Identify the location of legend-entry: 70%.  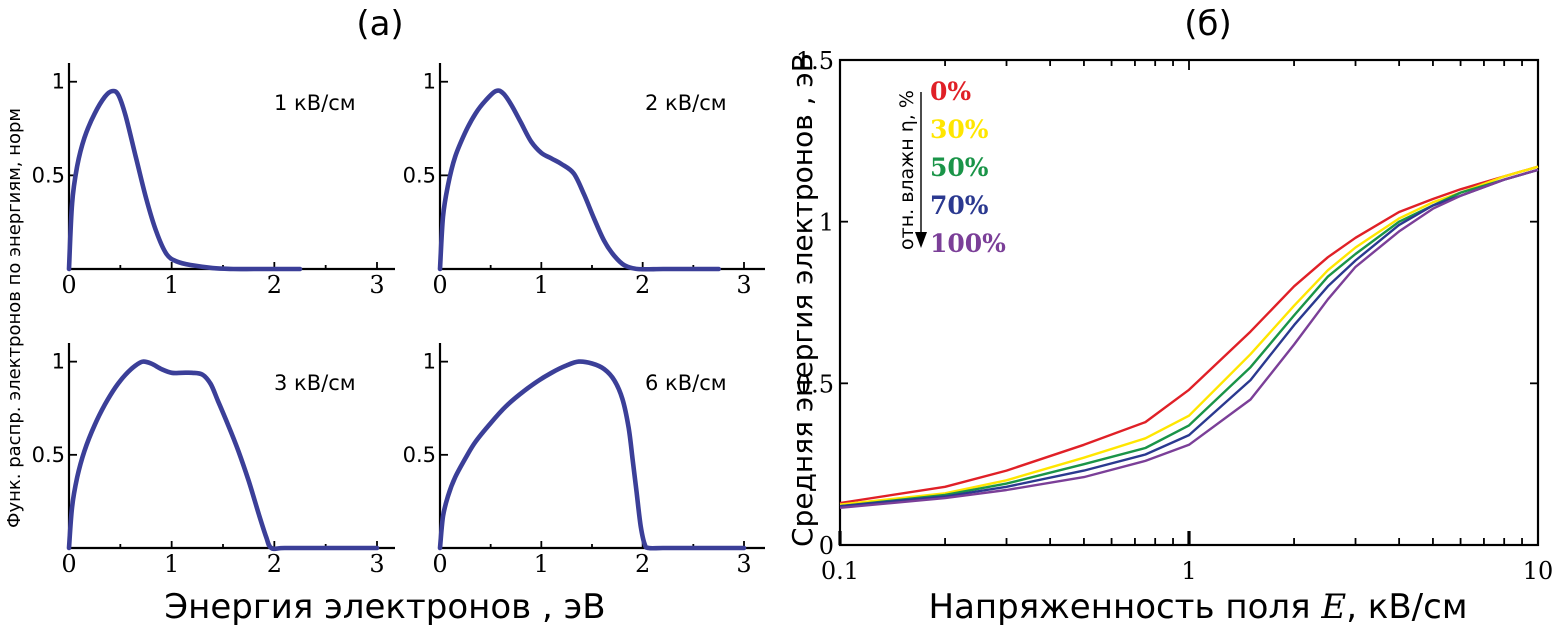
(959, 205).